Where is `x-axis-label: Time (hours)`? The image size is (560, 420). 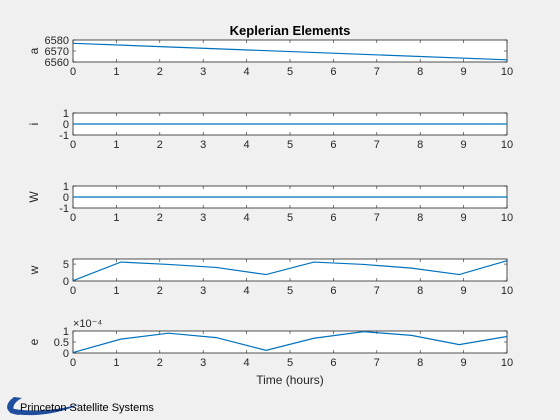
x-axis-label: Time (hours) is located at coordinates (290, 380).